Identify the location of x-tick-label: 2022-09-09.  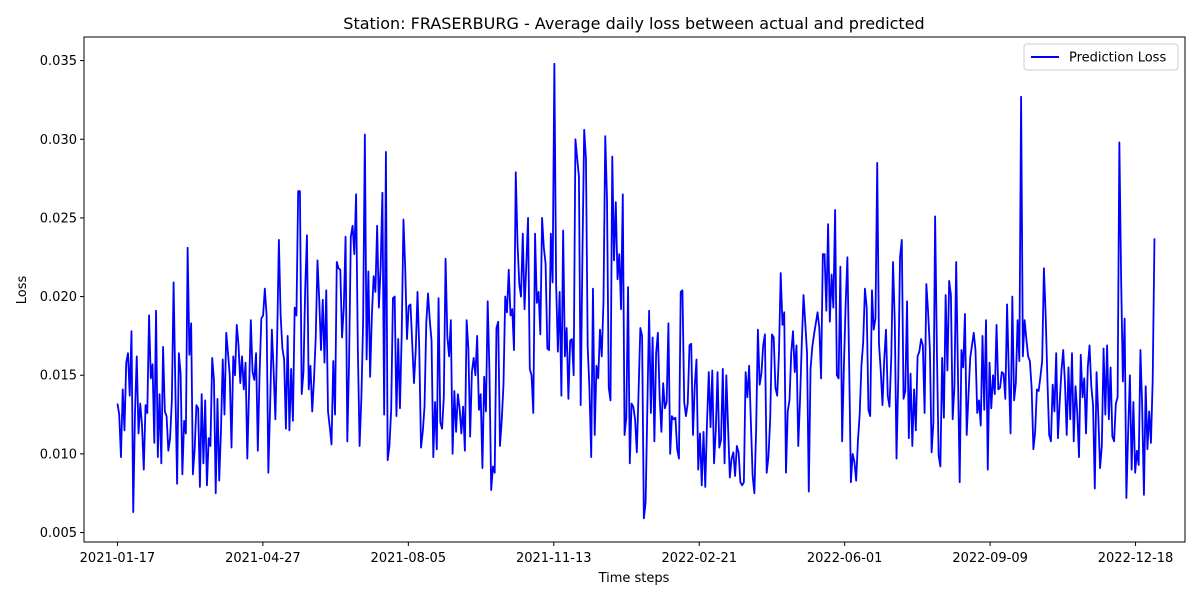
(990, 558).